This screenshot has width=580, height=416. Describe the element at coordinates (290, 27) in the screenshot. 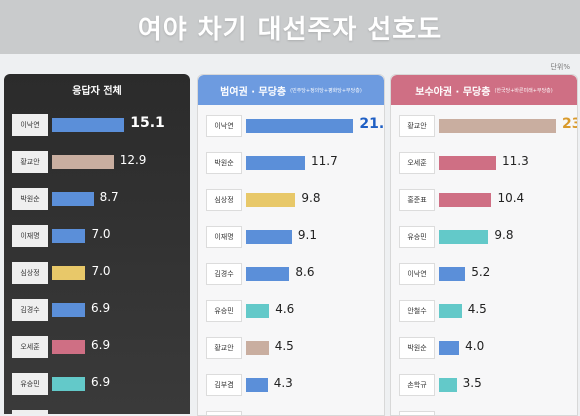

I see `title-bar: 여야 차기 대선주자 선호도` at that location.